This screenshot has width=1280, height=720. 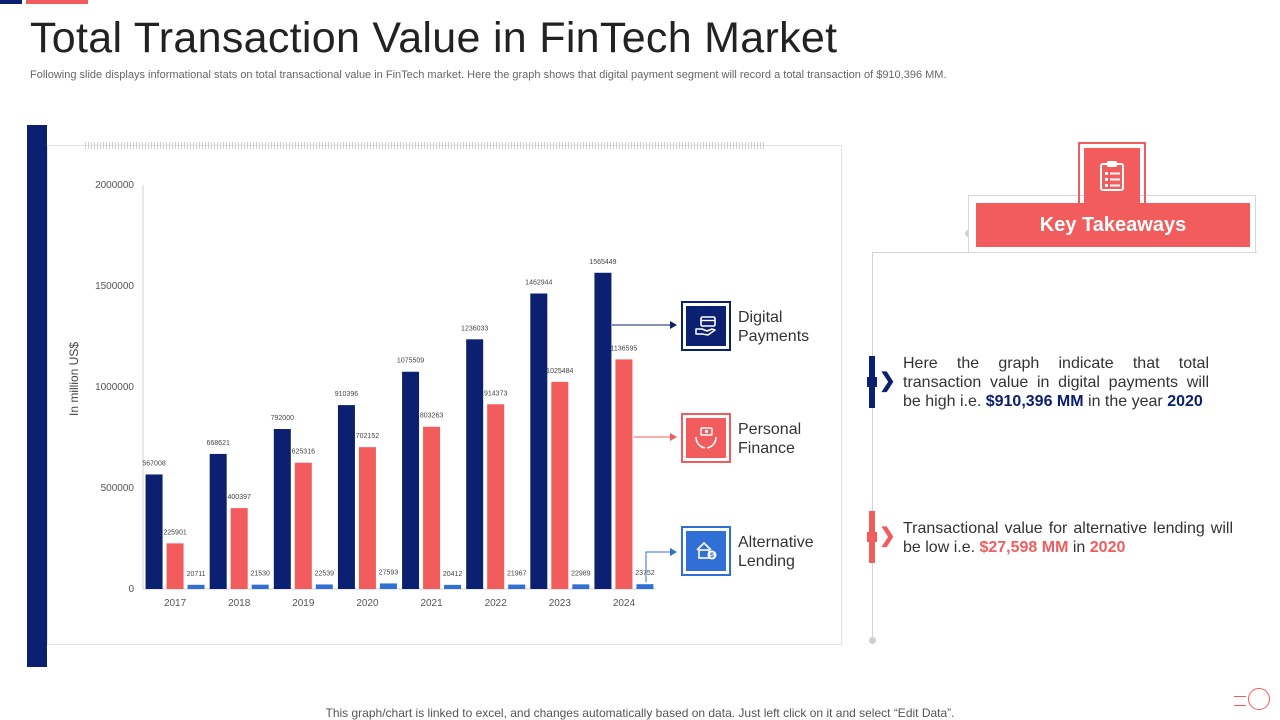 What do you see at coordinates (410, 361) in the screenshot?
I see `data-label: 1075509` at bounding box center [410, 361].